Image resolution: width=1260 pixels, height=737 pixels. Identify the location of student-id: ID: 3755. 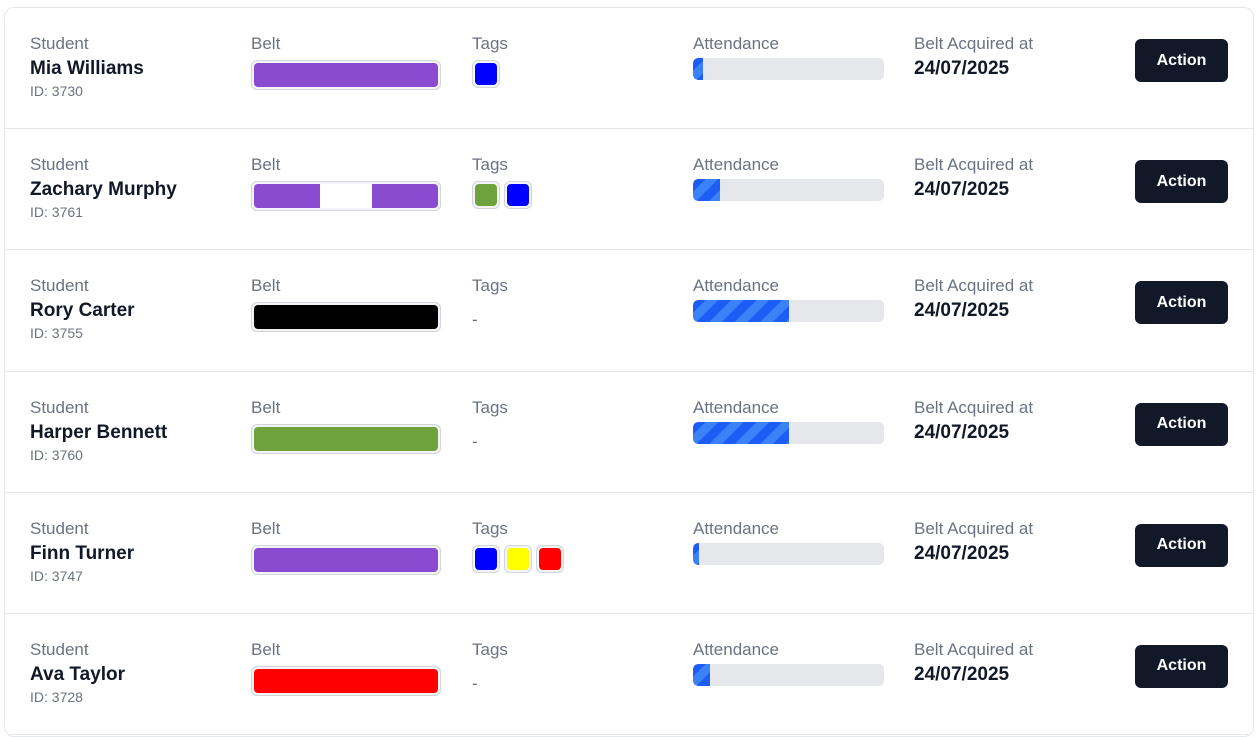
(56, 333).